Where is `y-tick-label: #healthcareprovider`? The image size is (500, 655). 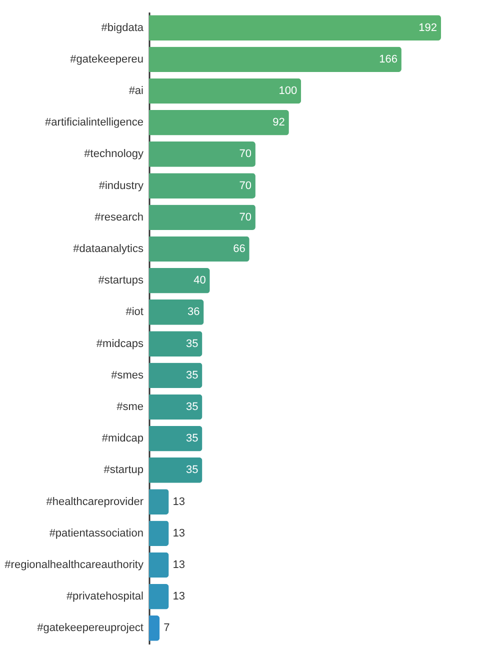 y-tick-label: #healthcareprovider is located at coordinates (95, 502).